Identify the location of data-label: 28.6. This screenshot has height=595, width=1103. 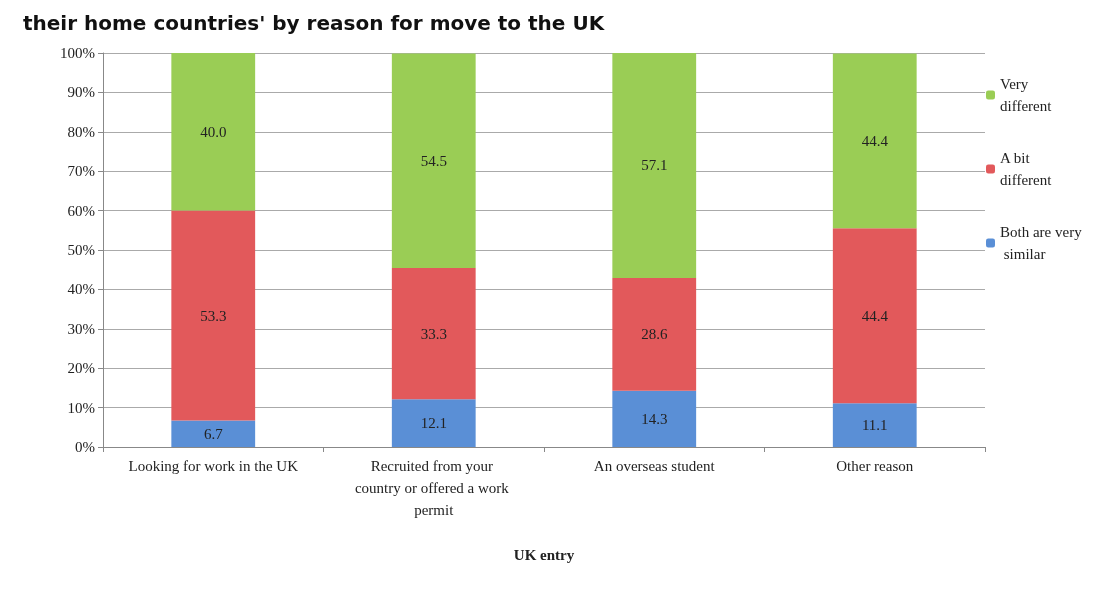
(654, 334).